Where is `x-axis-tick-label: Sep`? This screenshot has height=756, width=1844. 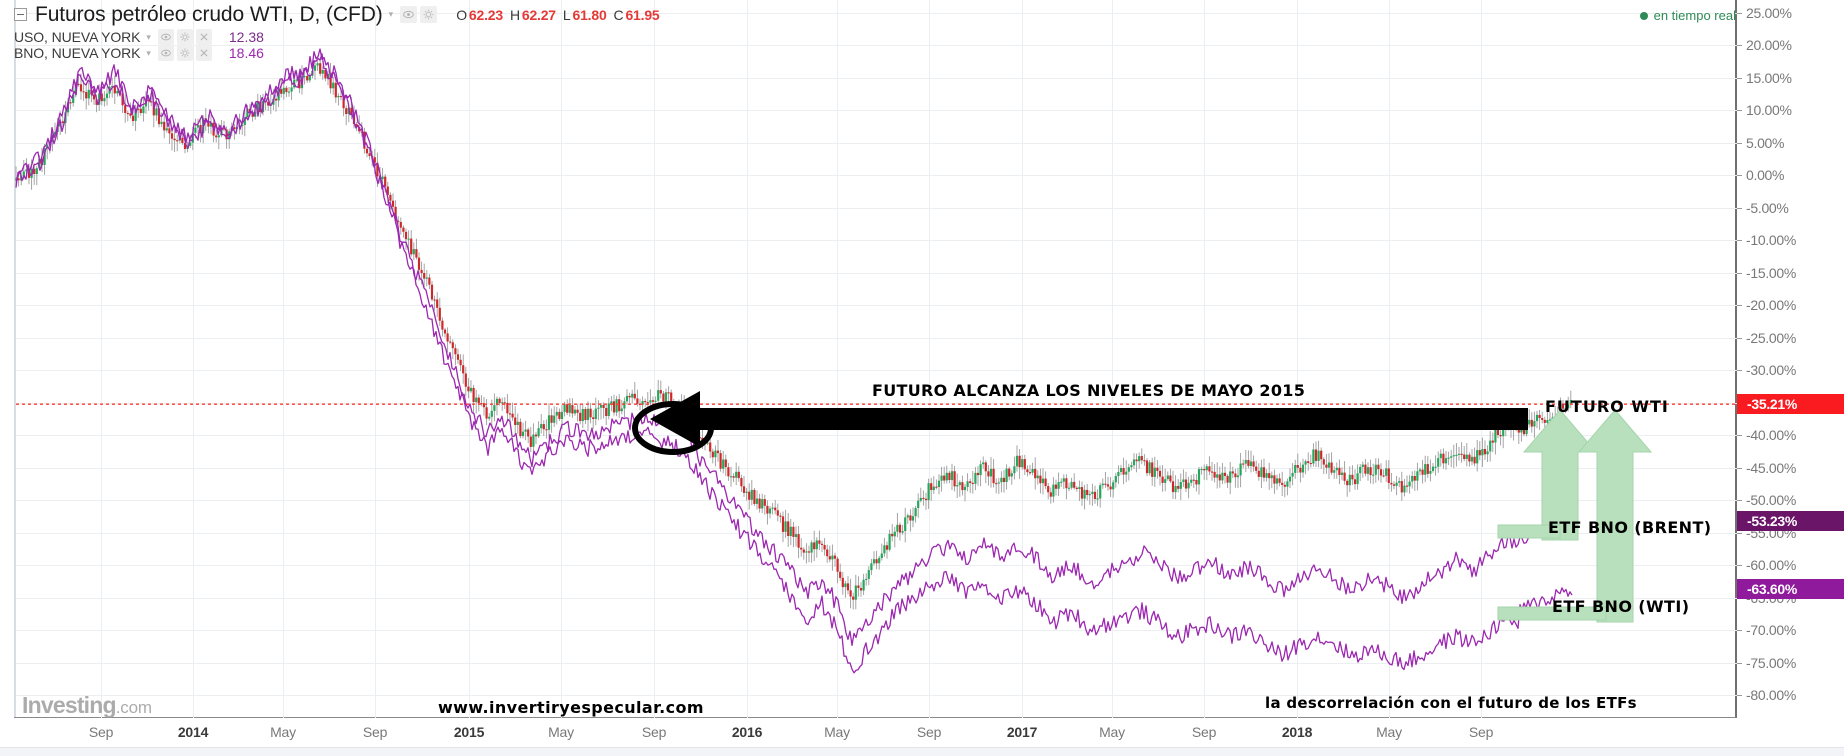
x-axis-tick-label: Sep is located at coordinates (929, 732).